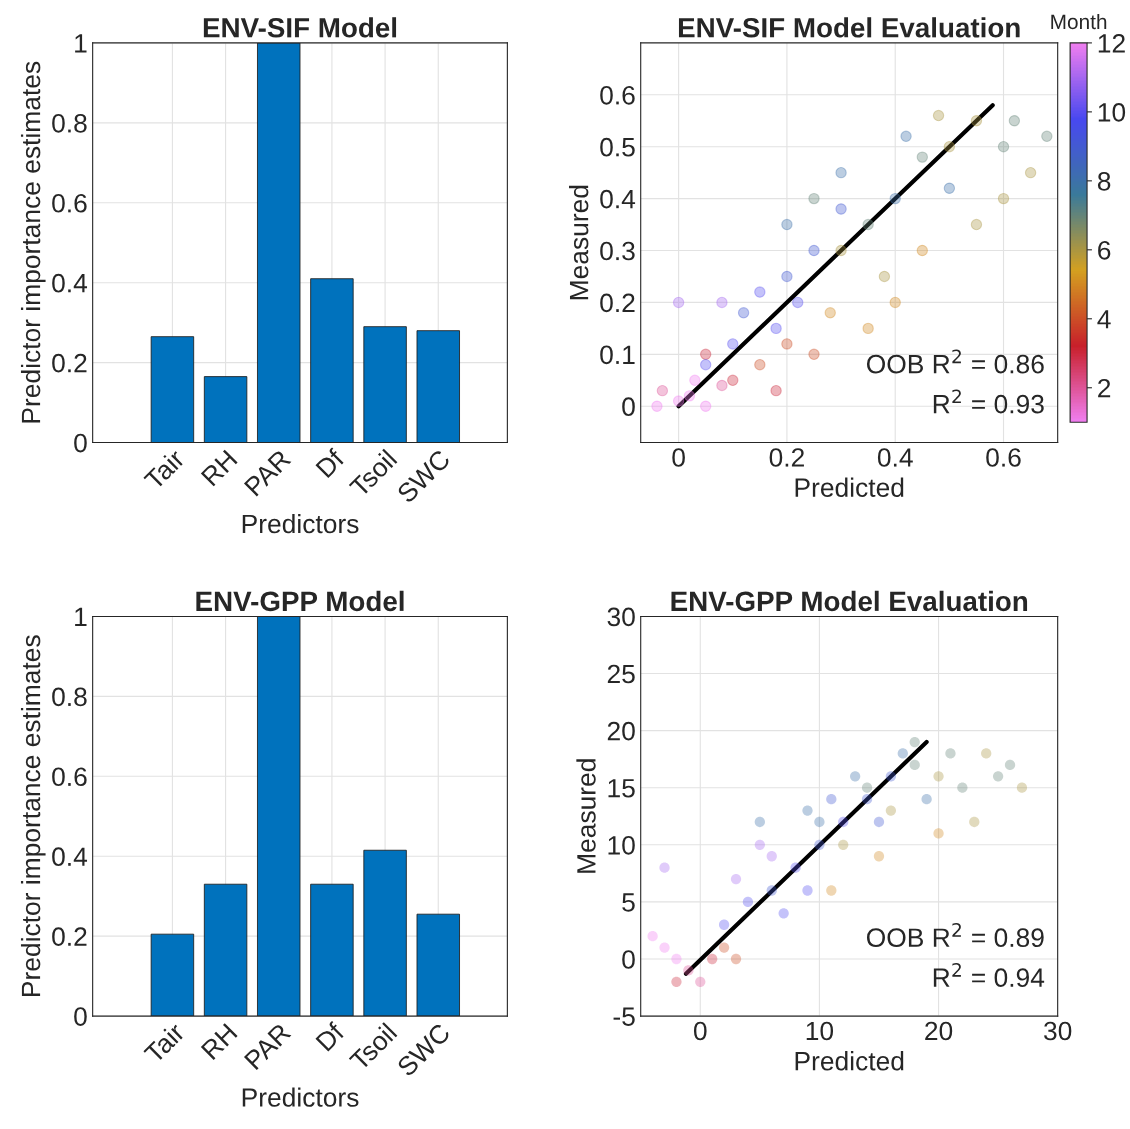 This screenshot has height=1129, width=1130. I want to click on y-tick-label: 0.1, so click(617, 355).